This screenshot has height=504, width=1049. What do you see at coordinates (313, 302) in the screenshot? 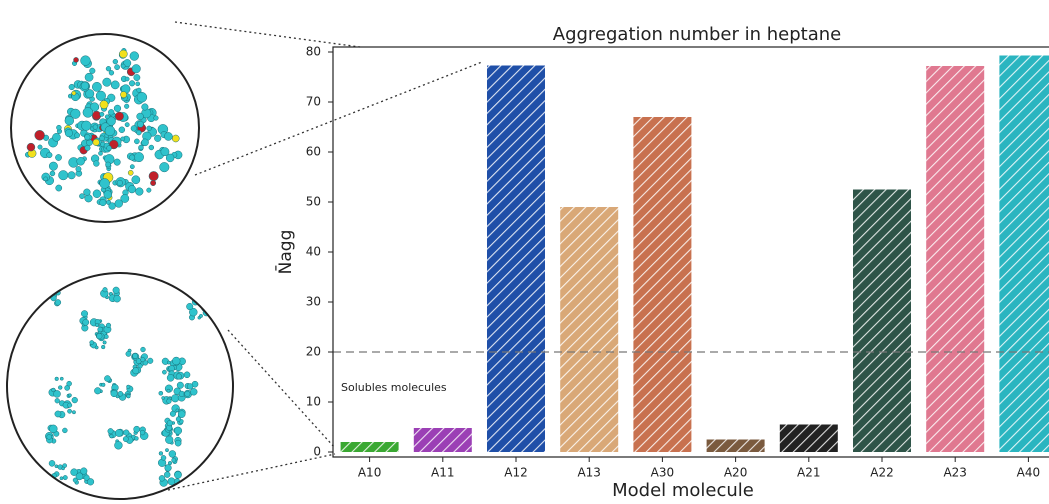
I see `y-tick-label: 30` at bounding box center [313, 302].